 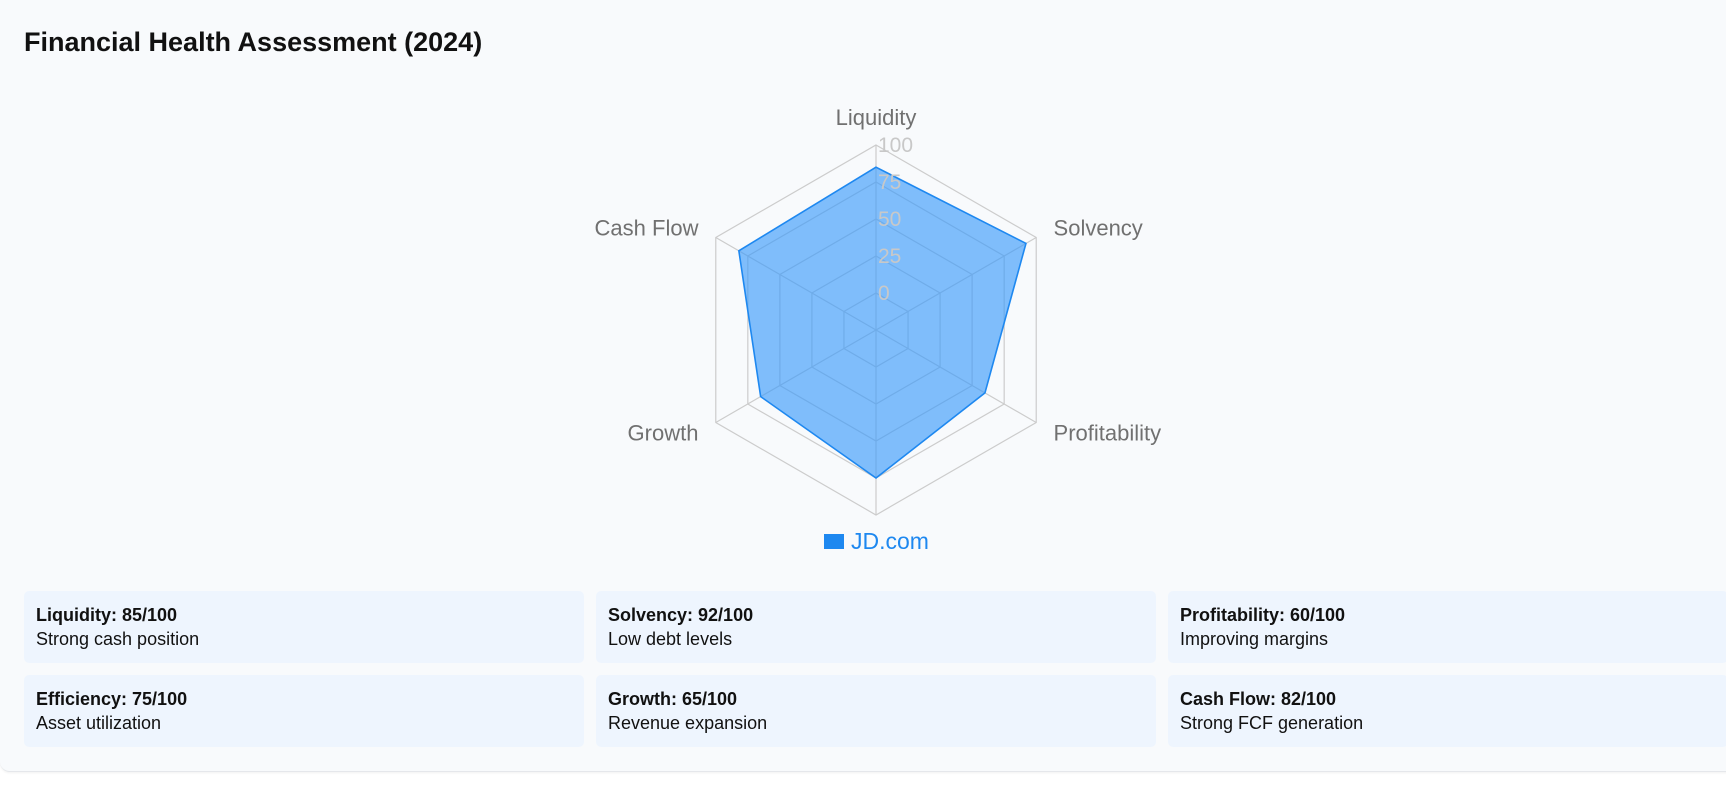 What do you see at coordinates (895, 145) in the screenshot?
I see `radar-tick-label-100: 100` at bounding box center [895, 145].